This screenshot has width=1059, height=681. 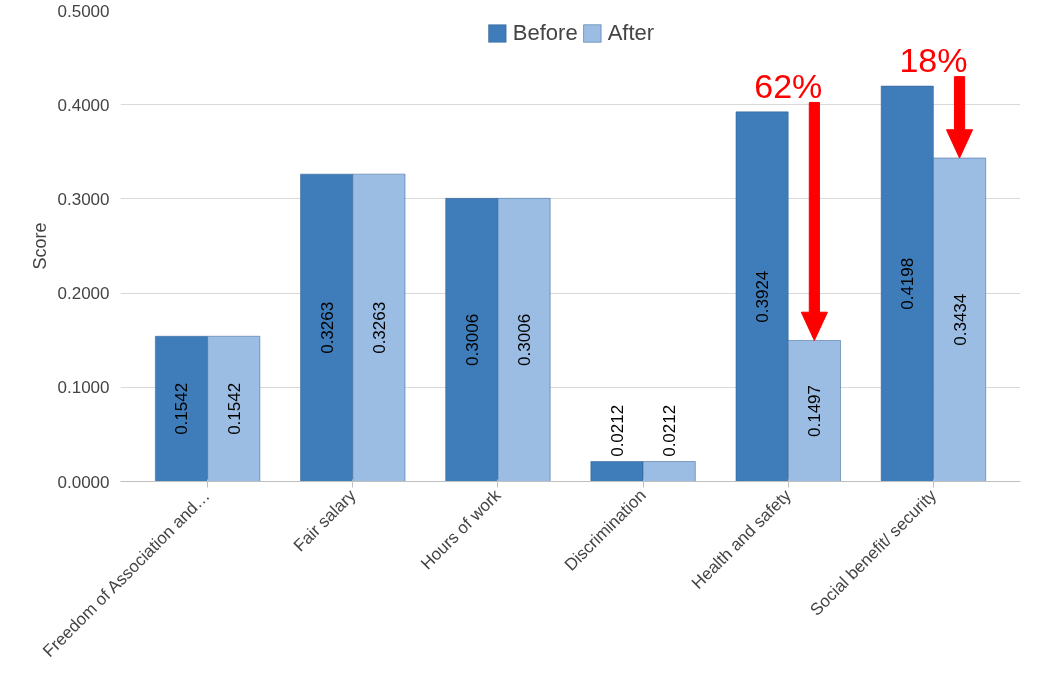 I want to click on legend-label: Before, so click(x=545, y=33).